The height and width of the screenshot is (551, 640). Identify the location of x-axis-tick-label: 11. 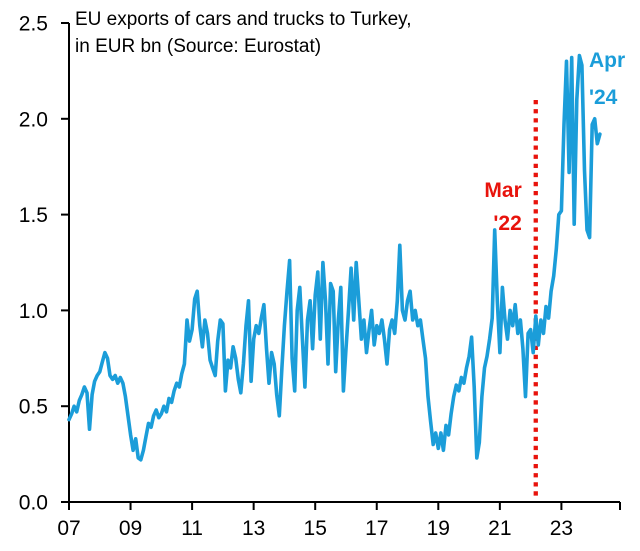
(192, 528).